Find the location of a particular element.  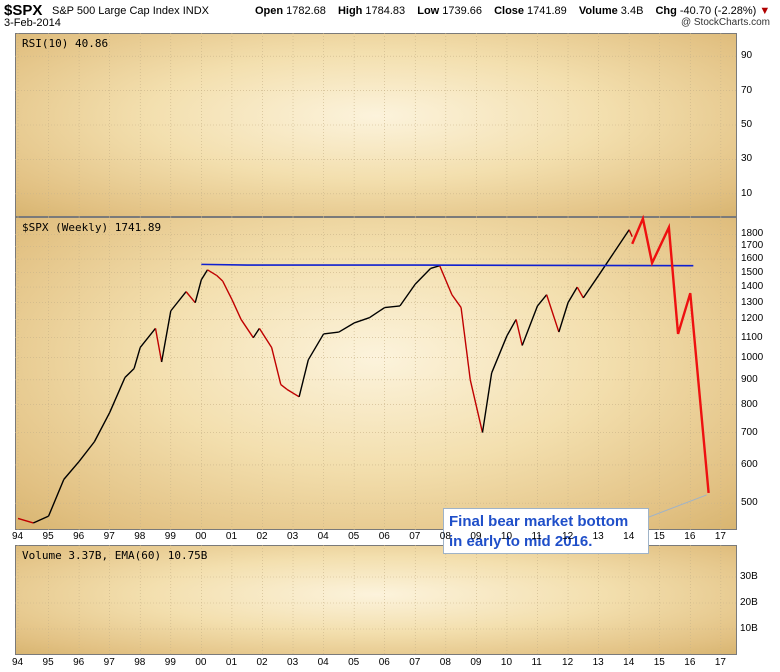

volume-value: 3.4B is located at coordinates (632, 11).